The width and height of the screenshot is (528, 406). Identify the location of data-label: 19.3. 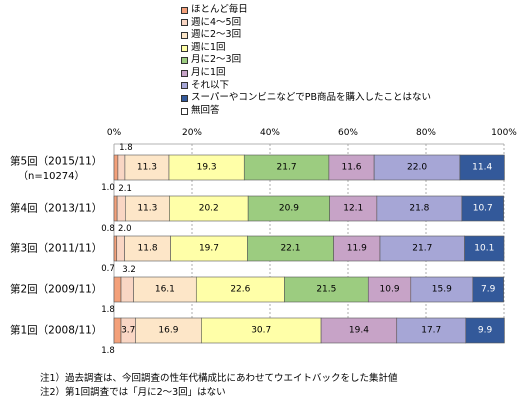
(207, 168).